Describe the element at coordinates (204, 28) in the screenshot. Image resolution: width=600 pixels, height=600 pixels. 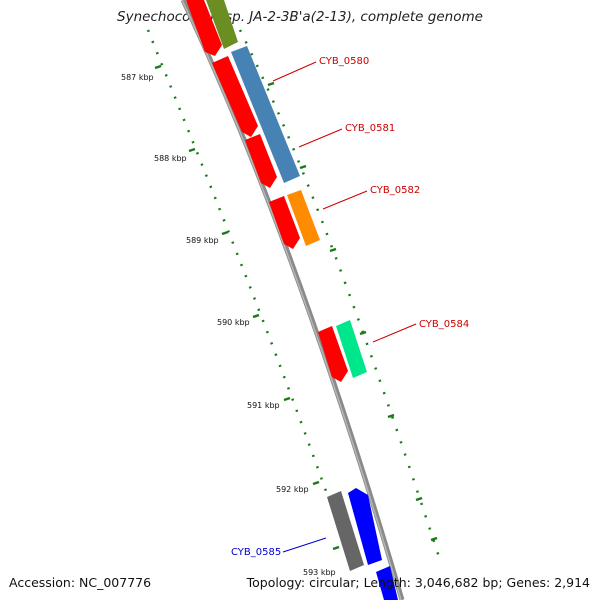
I see `gene-feature-red-top` at that location.